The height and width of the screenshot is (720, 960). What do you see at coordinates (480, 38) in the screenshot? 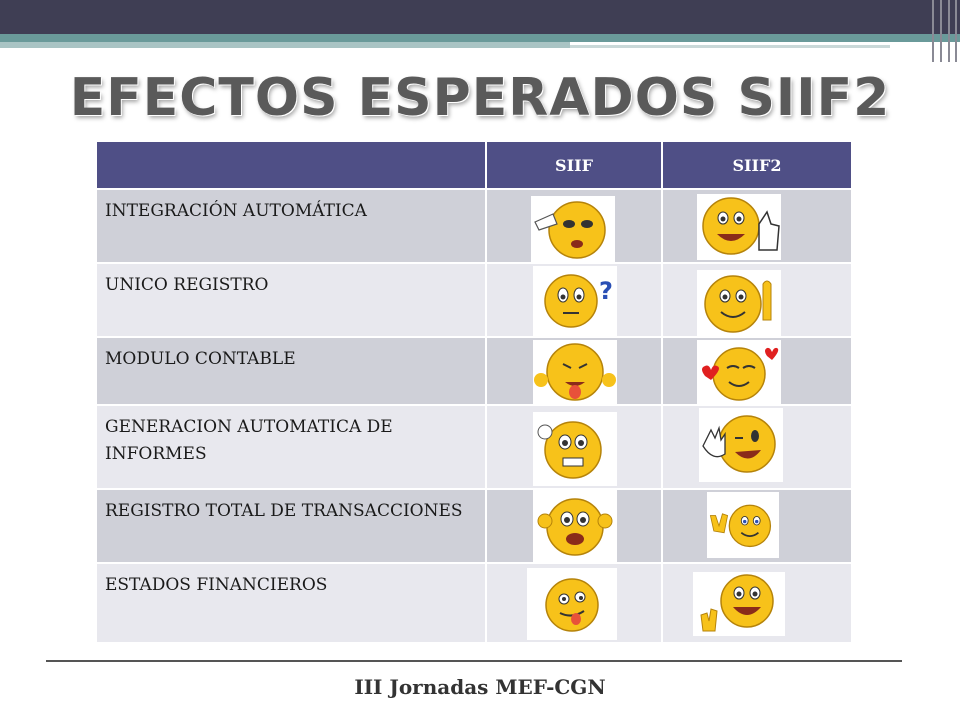
I see `top-stripe` at bounding box center [480, 38].